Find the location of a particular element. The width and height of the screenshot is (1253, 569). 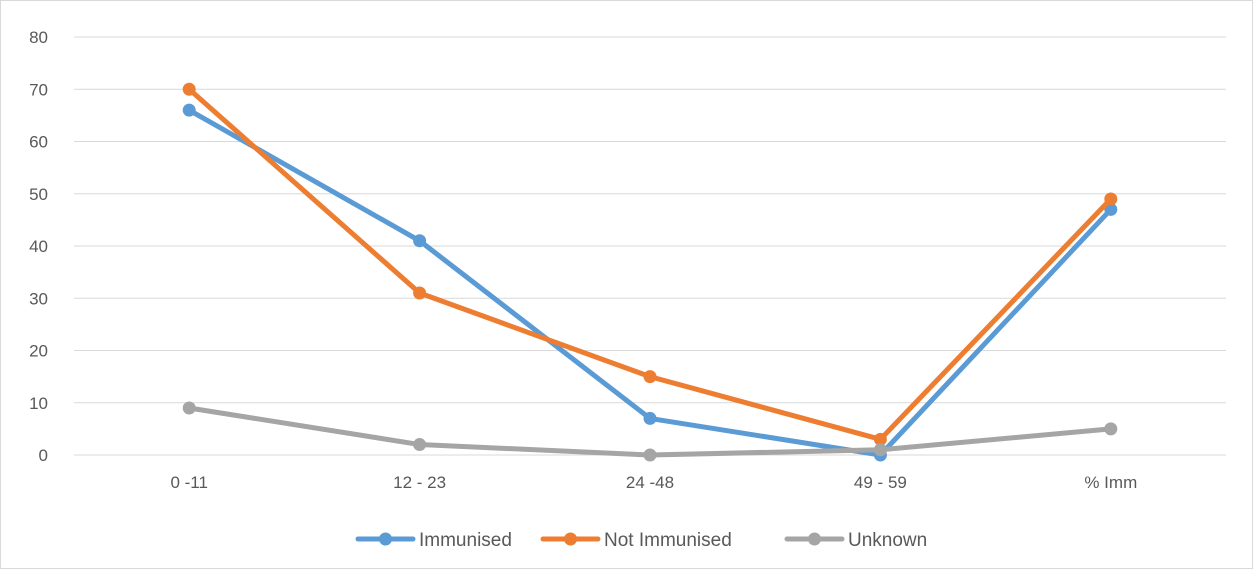

legend-label: Immunised is located at coordinates (465, 540).